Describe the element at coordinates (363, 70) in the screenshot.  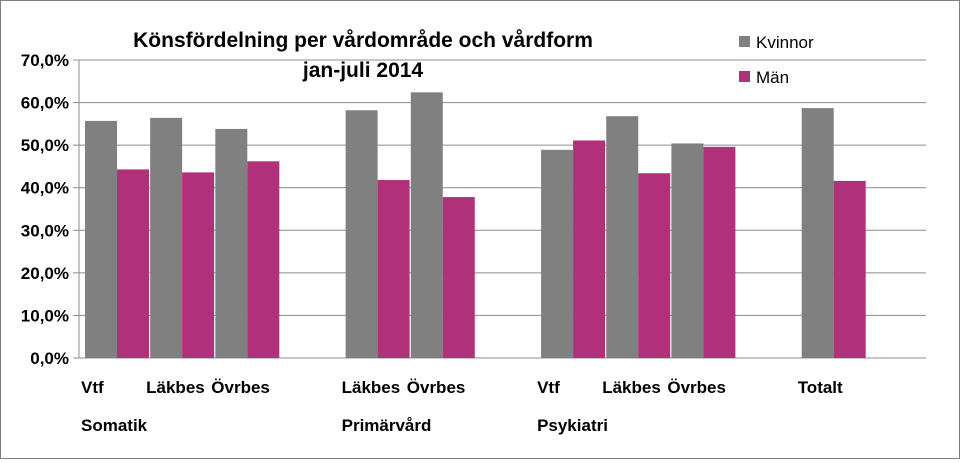
I see `chart-subtitle: jan-juli 2014` at that location.